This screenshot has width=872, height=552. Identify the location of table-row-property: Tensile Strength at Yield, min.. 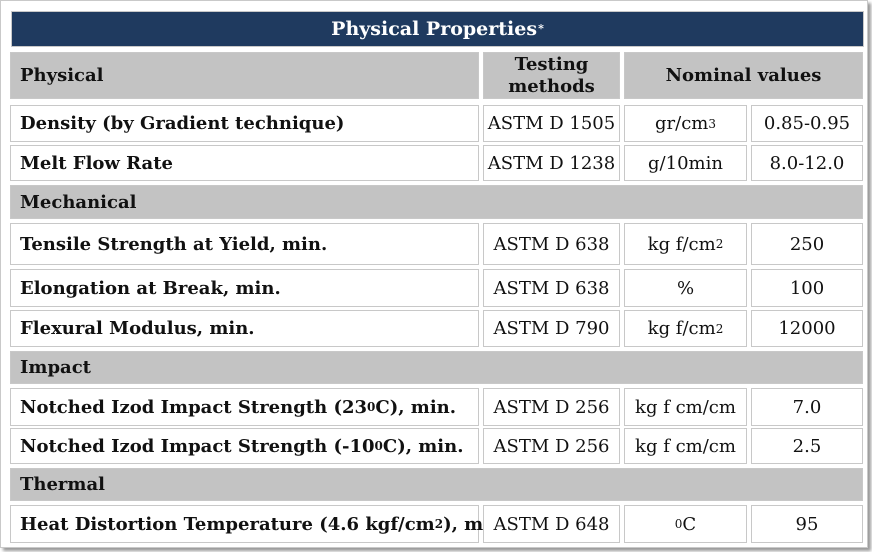
(244, 244).